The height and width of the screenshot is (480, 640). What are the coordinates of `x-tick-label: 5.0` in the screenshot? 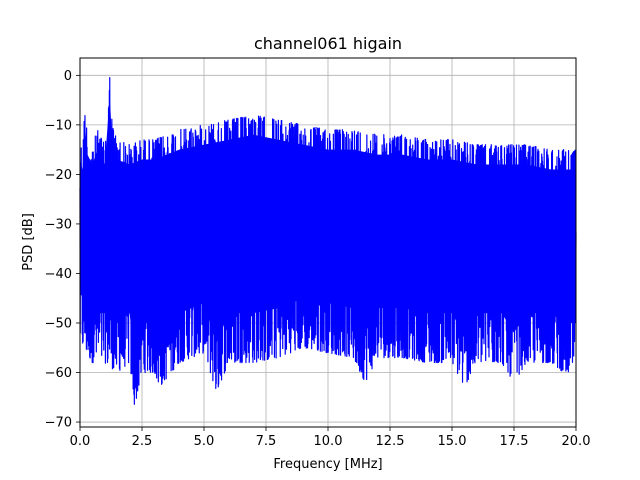 It's located at (204, 441).